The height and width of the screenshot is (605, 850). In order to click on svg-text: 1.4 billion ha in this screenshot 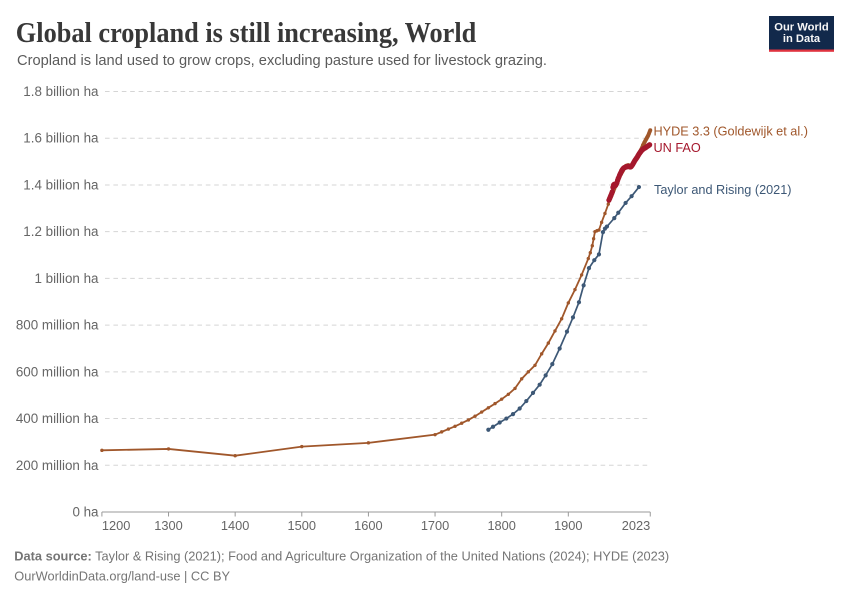, I will do `click(61, 184)`.